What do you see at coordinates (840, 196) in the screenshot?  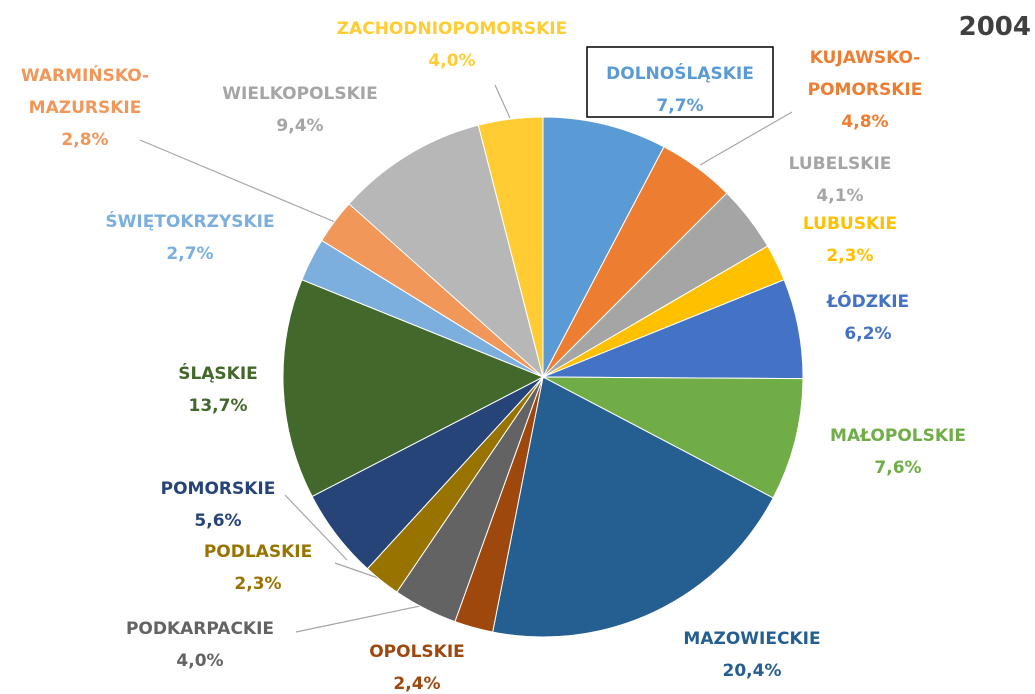 I see `label-value: 4,1%` at bounding box center [840, 196].